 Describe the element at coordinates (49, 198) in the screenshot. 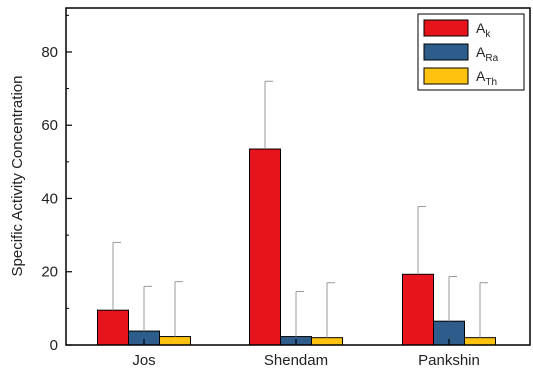

I see `y-tick-label: 40` at that location.